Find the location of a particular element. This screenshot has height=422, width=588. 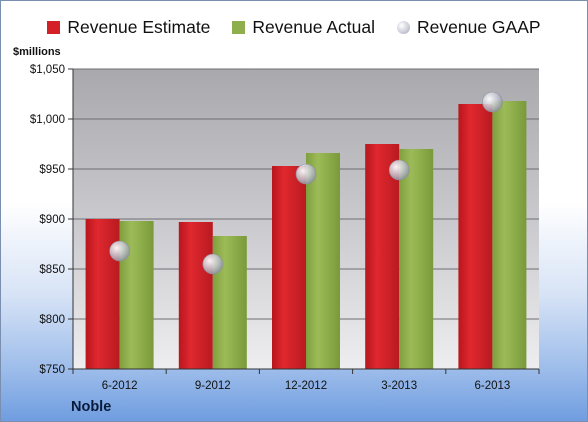

legend-item-revenue-actual: Revenue Actual is located at coordinates (303, 27).